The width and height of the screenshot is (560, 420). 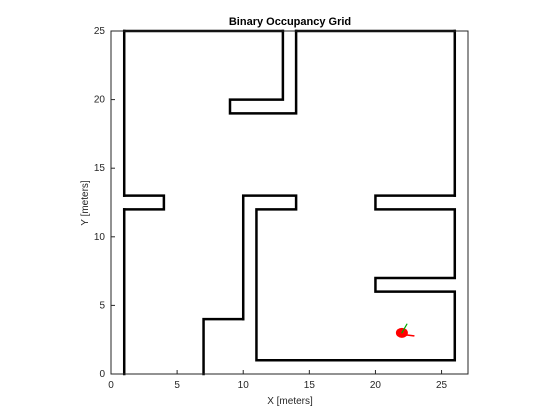 What do you see at coordinates (177, 385) in the screenshot?
I see `x-tick-label: 5` at bounding box center [177, 385].